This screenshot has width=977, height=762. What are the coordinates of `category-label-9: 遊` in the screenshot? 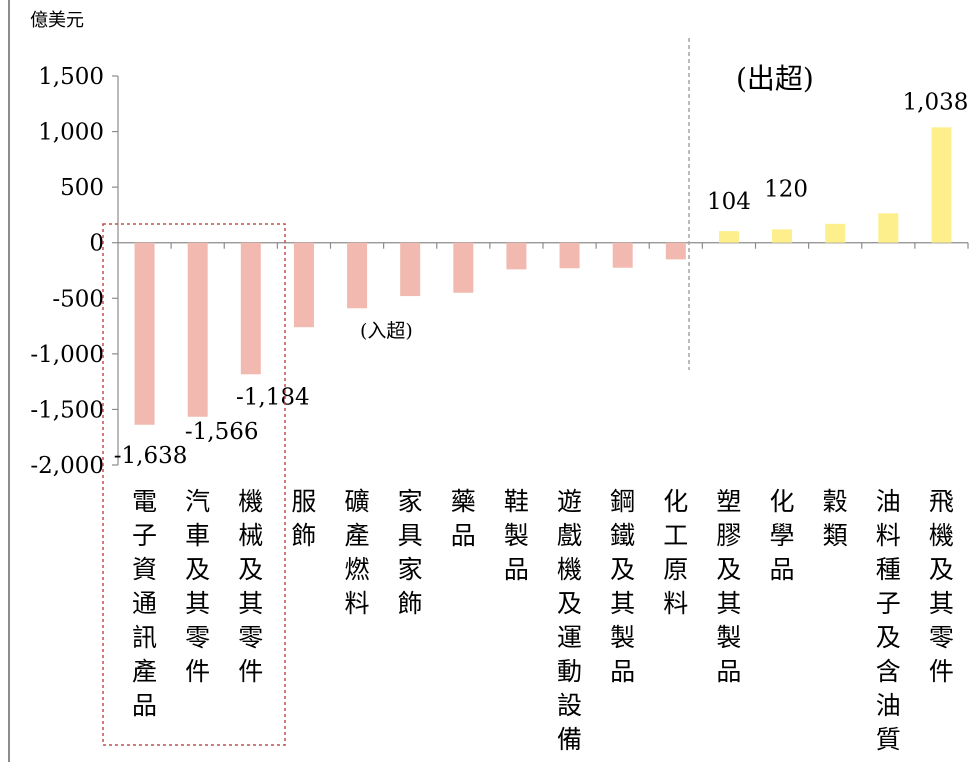 It's located at (569, 501).